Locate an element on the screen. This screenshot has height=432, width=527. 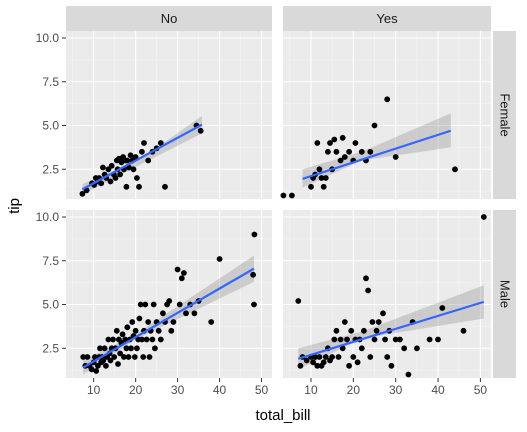
x-tick-label: 40 is located at coordinates (220, 390).